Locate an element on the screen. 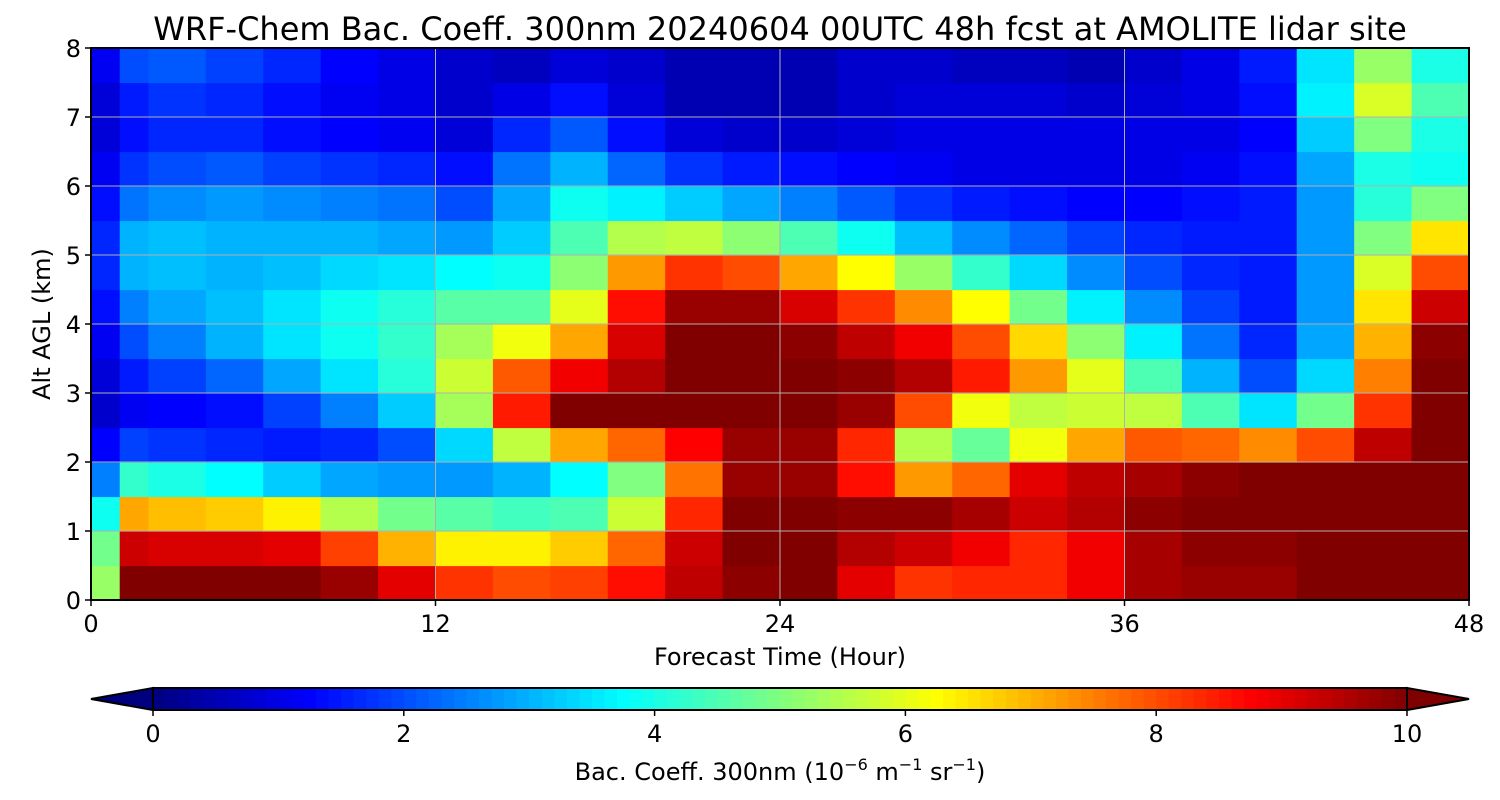 This screenshot has height=800, width=1500. y-tick-label: 2 is located at coordinates (73, 463).